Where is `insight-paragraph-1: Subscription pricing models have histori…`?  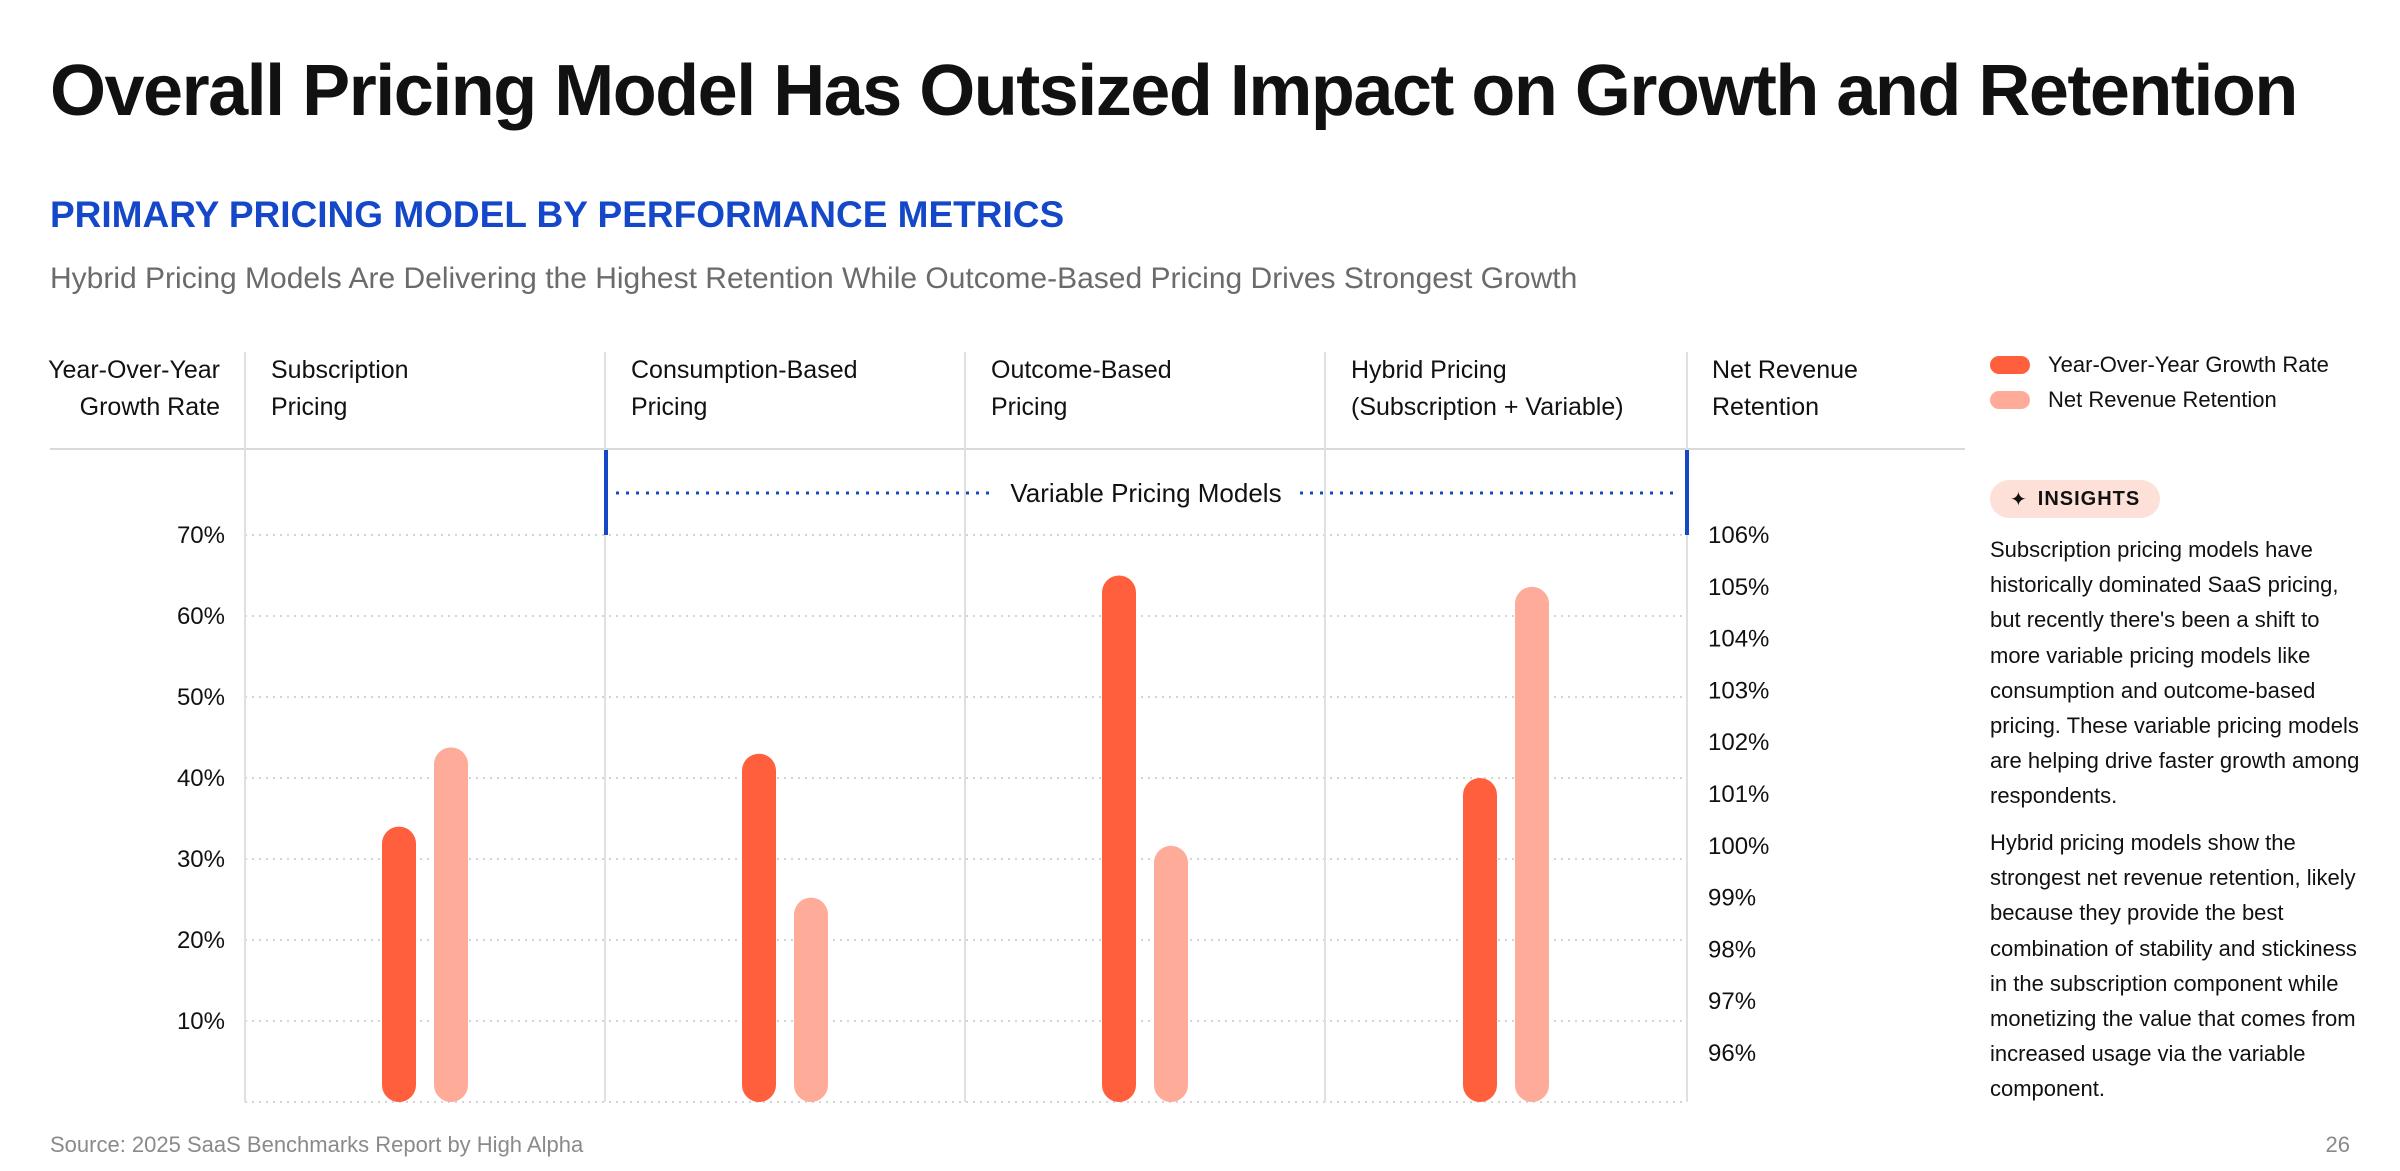 insight-paragraph-1: Subscription pricing models have histori… is located at coordinates (2175, 673).